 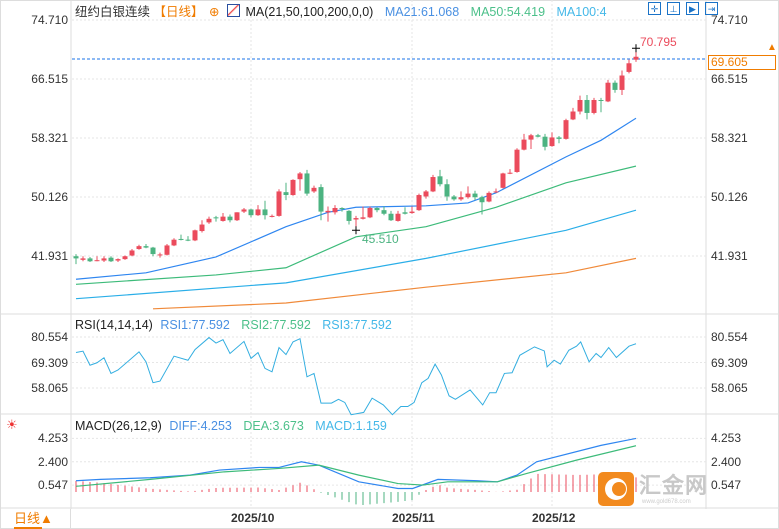 I want to click on high-label: 70.795, so click(x=658, y=42).